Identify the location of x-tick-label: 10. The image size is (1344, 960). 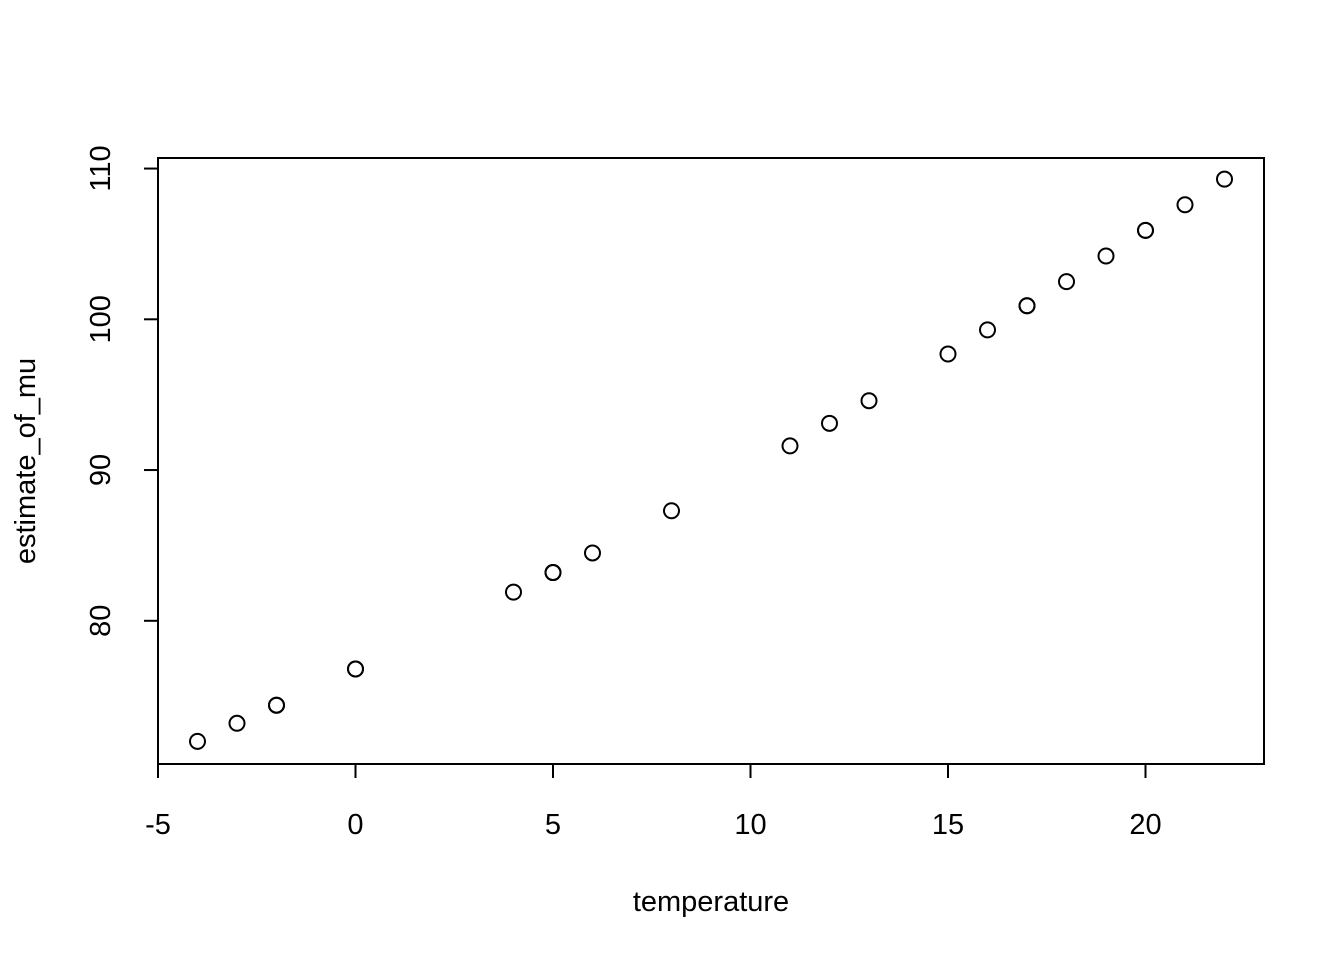
(750, 825).